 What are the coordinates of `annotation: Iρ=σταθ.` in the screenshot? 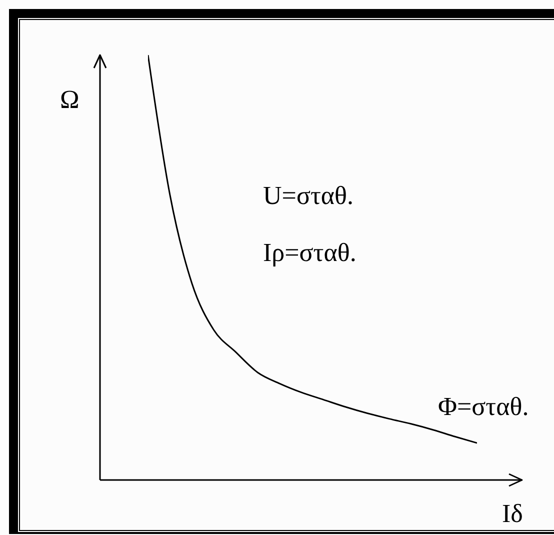 It's located at (309, 252).